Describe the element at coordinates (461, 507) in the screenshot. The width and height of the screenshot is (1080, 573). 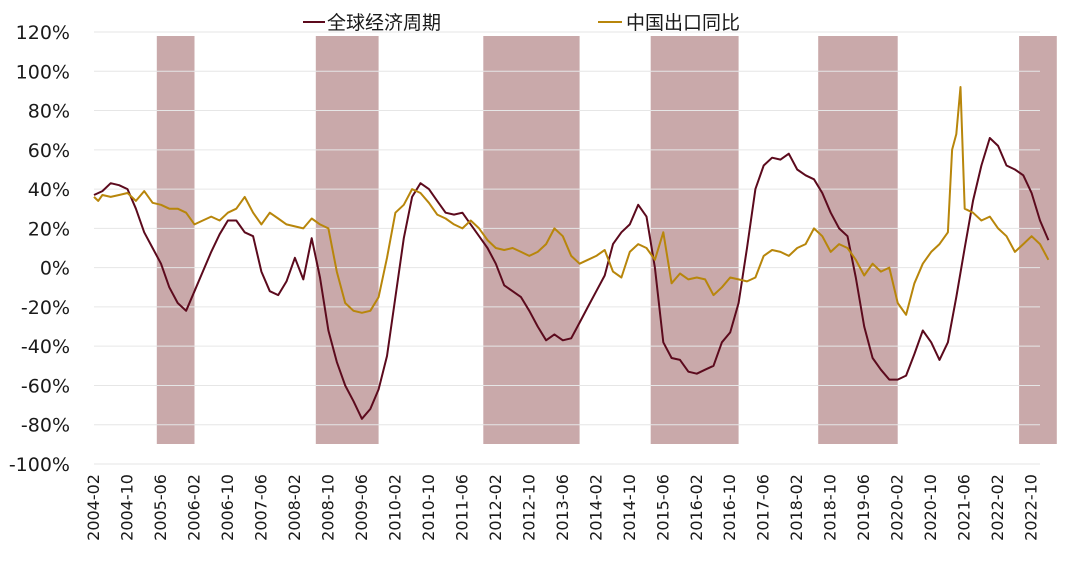
I see `x-tick-label: 2011-06` at that location.